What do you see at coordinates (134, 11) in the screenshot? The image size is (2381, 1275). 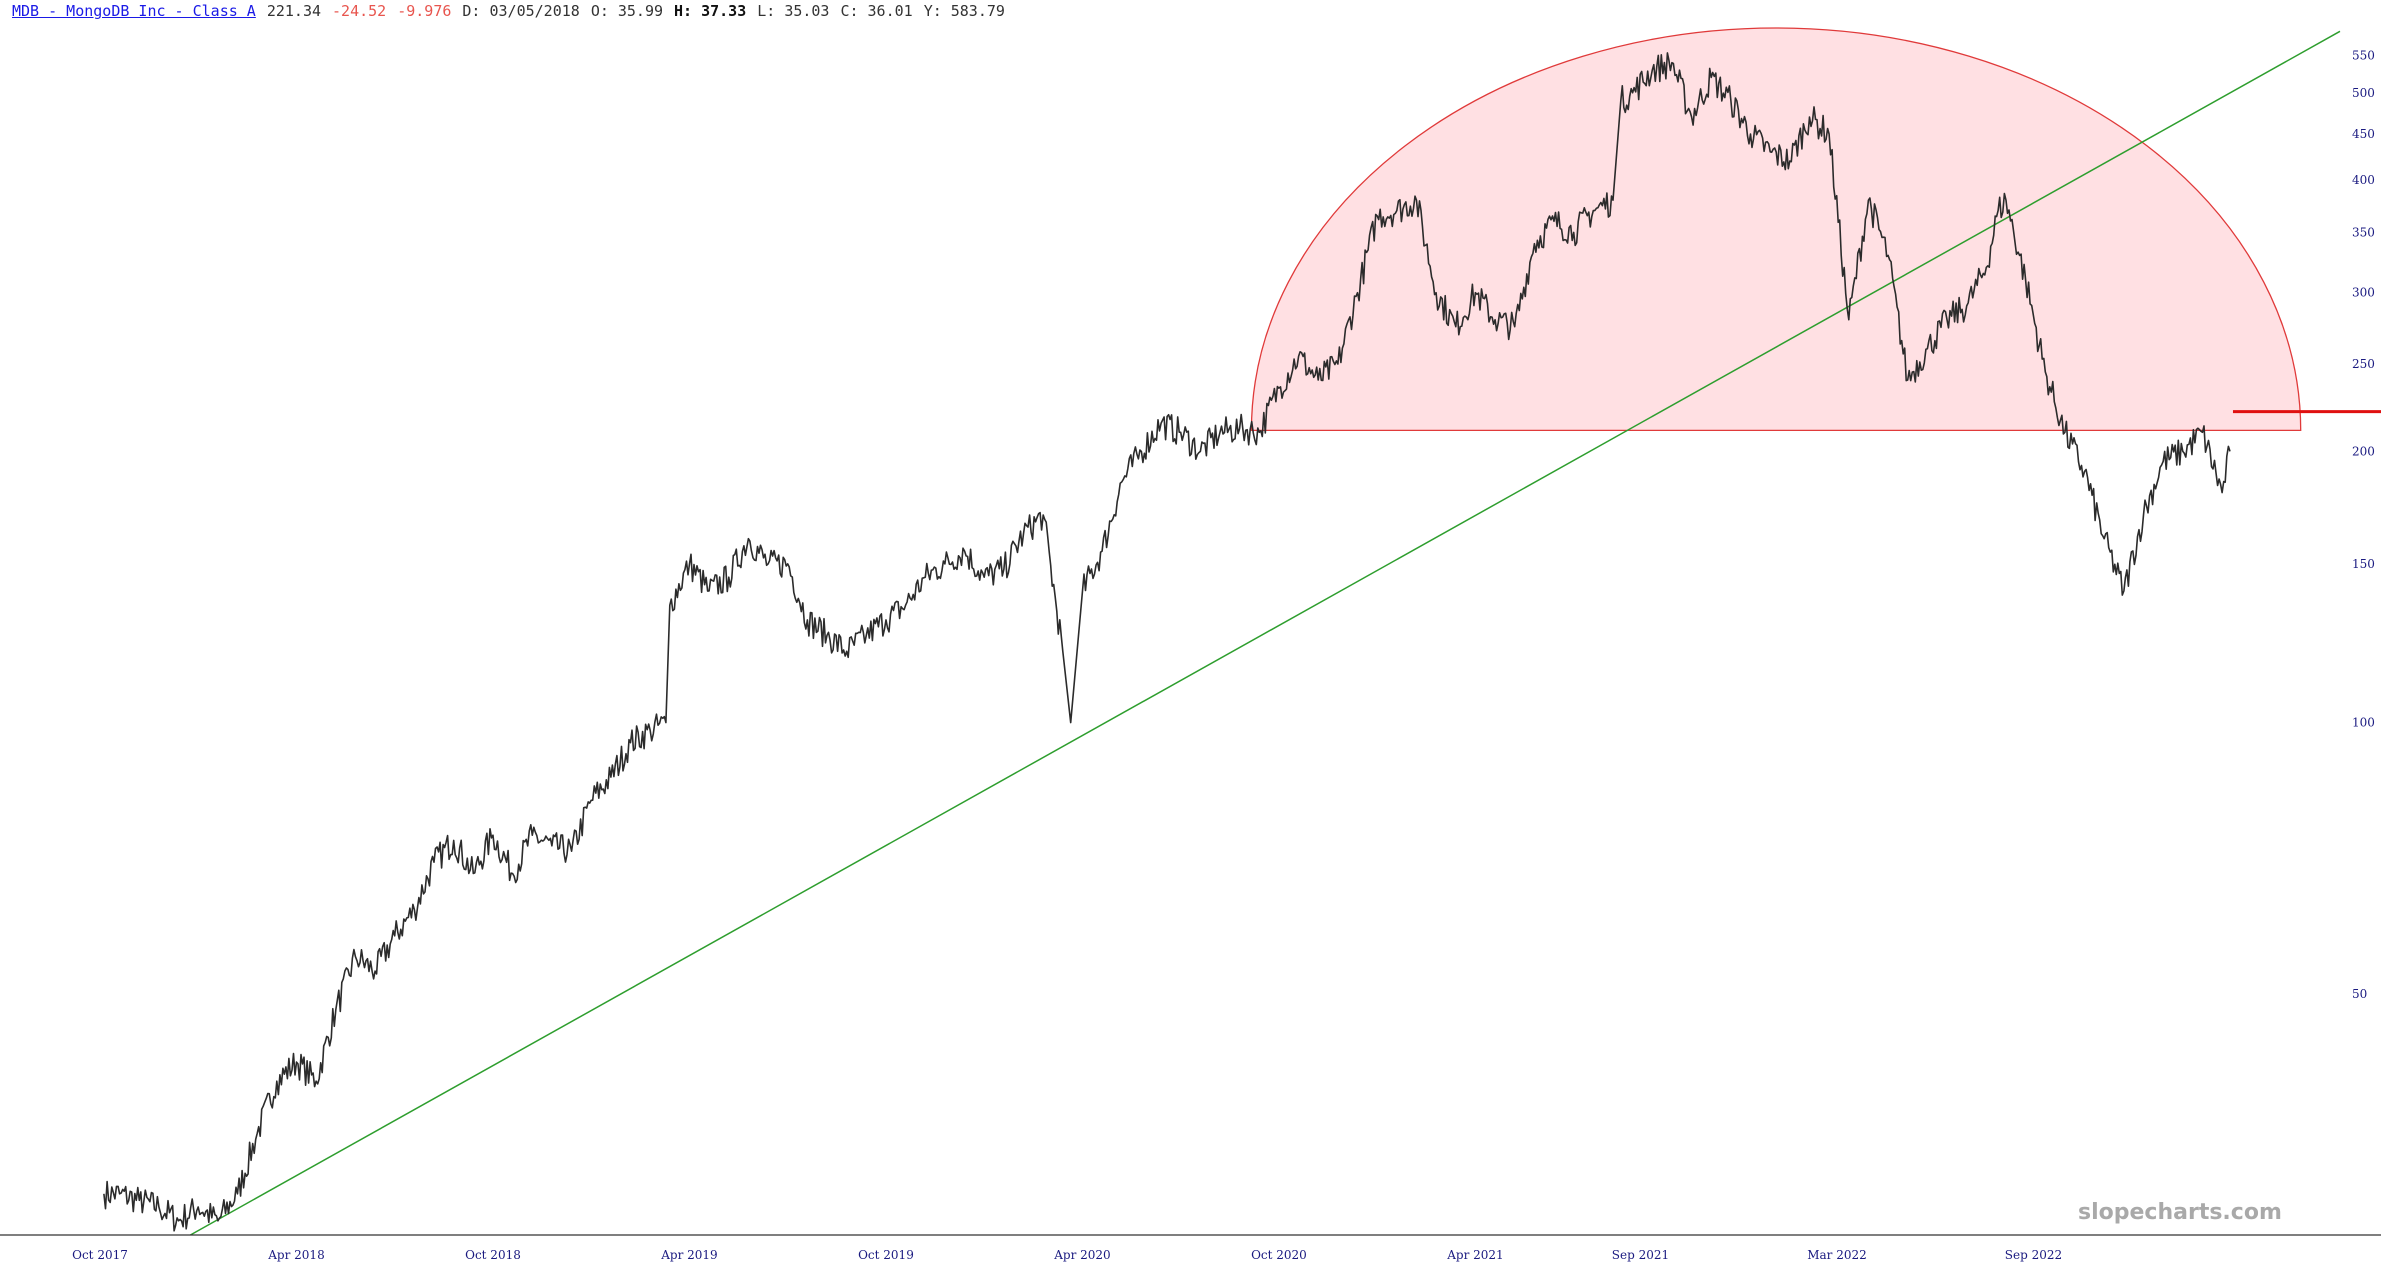 I see `symbol-title-link: MDB - MongoDB Inc - Class A` at bounding box center [134, 11].